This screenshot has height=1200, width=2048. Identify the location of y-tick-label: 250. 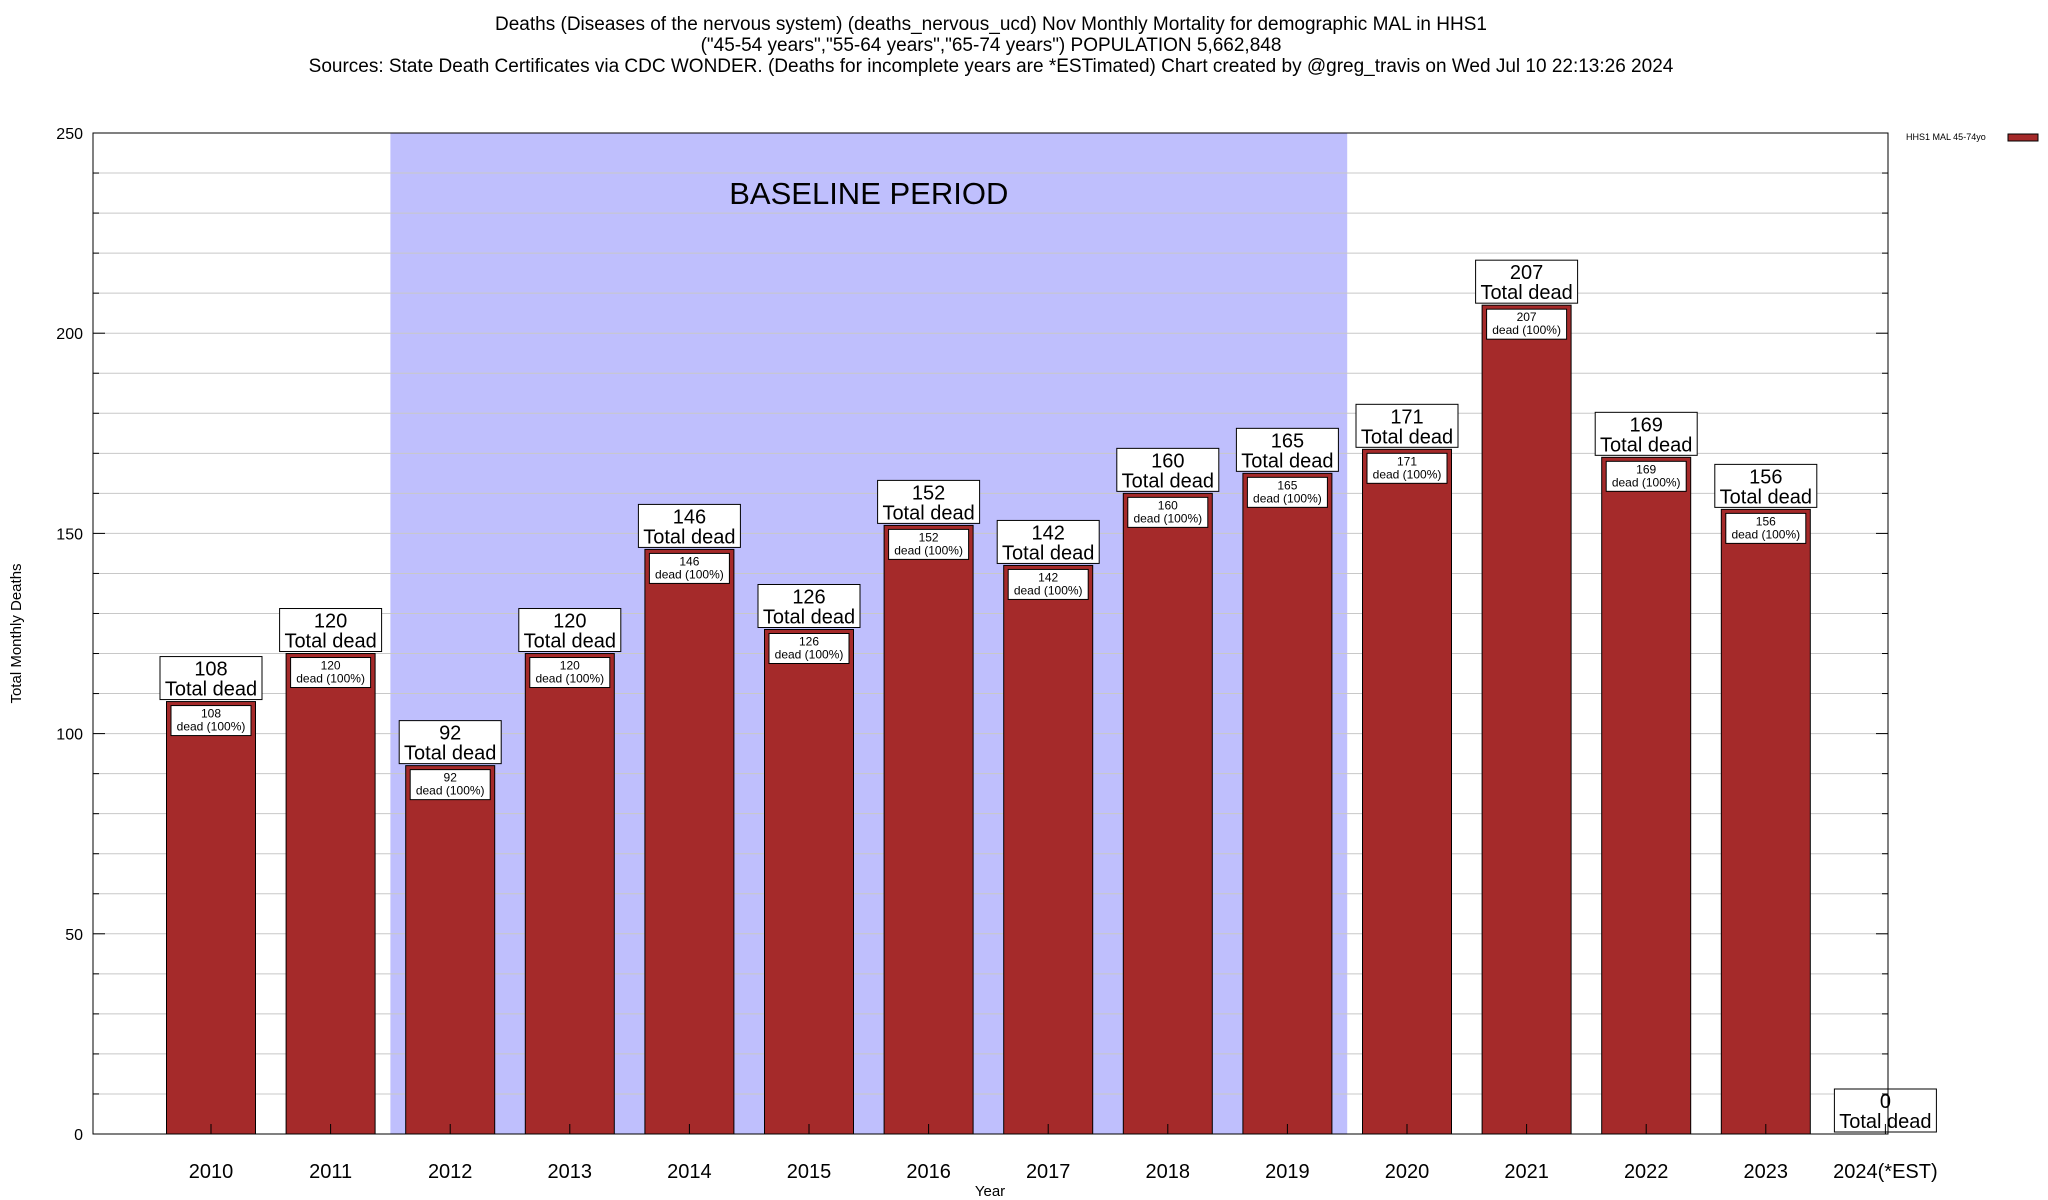
(69, 134).